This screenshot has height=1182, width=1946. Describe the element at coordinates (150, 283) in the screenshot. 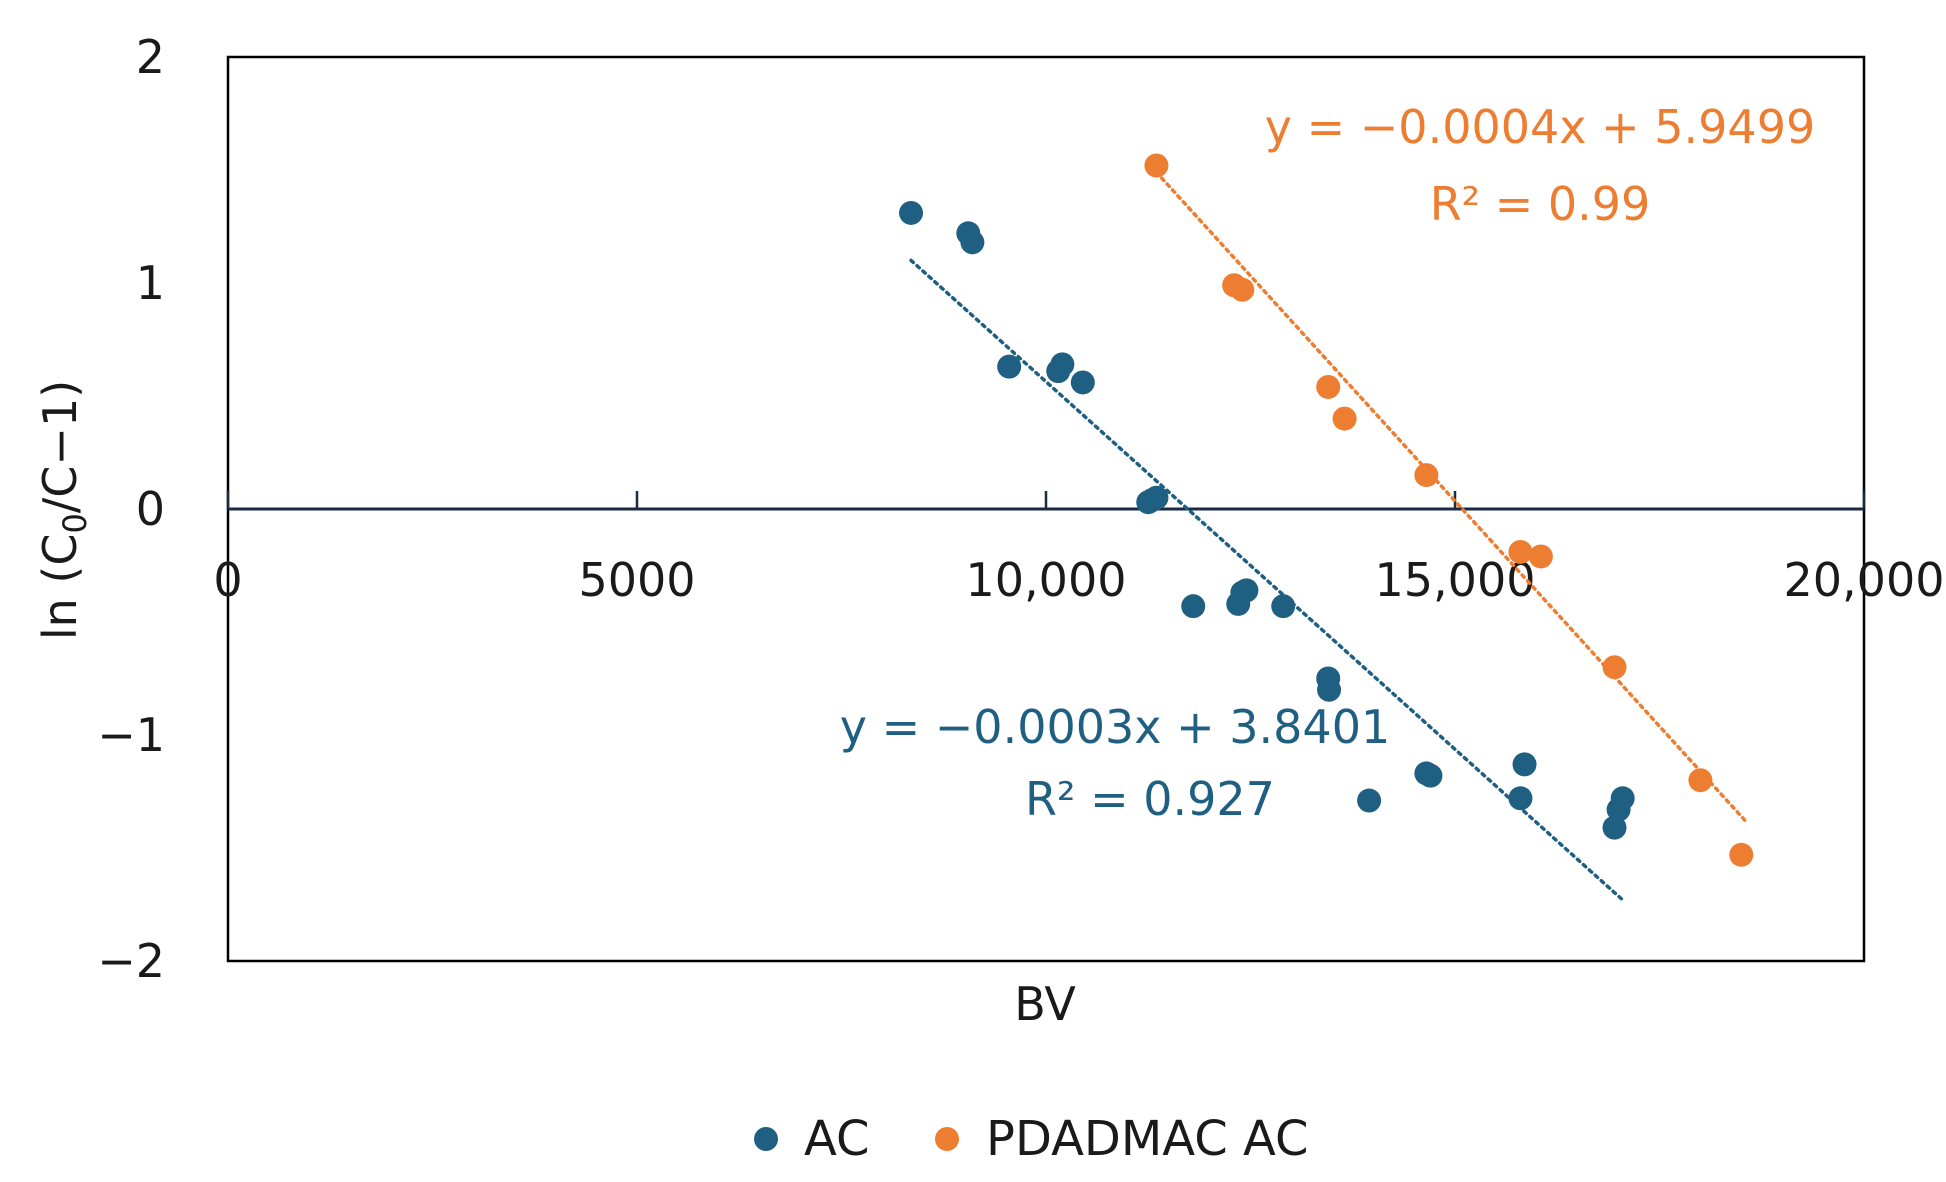

I see `y-tick-label: 1` at that location.